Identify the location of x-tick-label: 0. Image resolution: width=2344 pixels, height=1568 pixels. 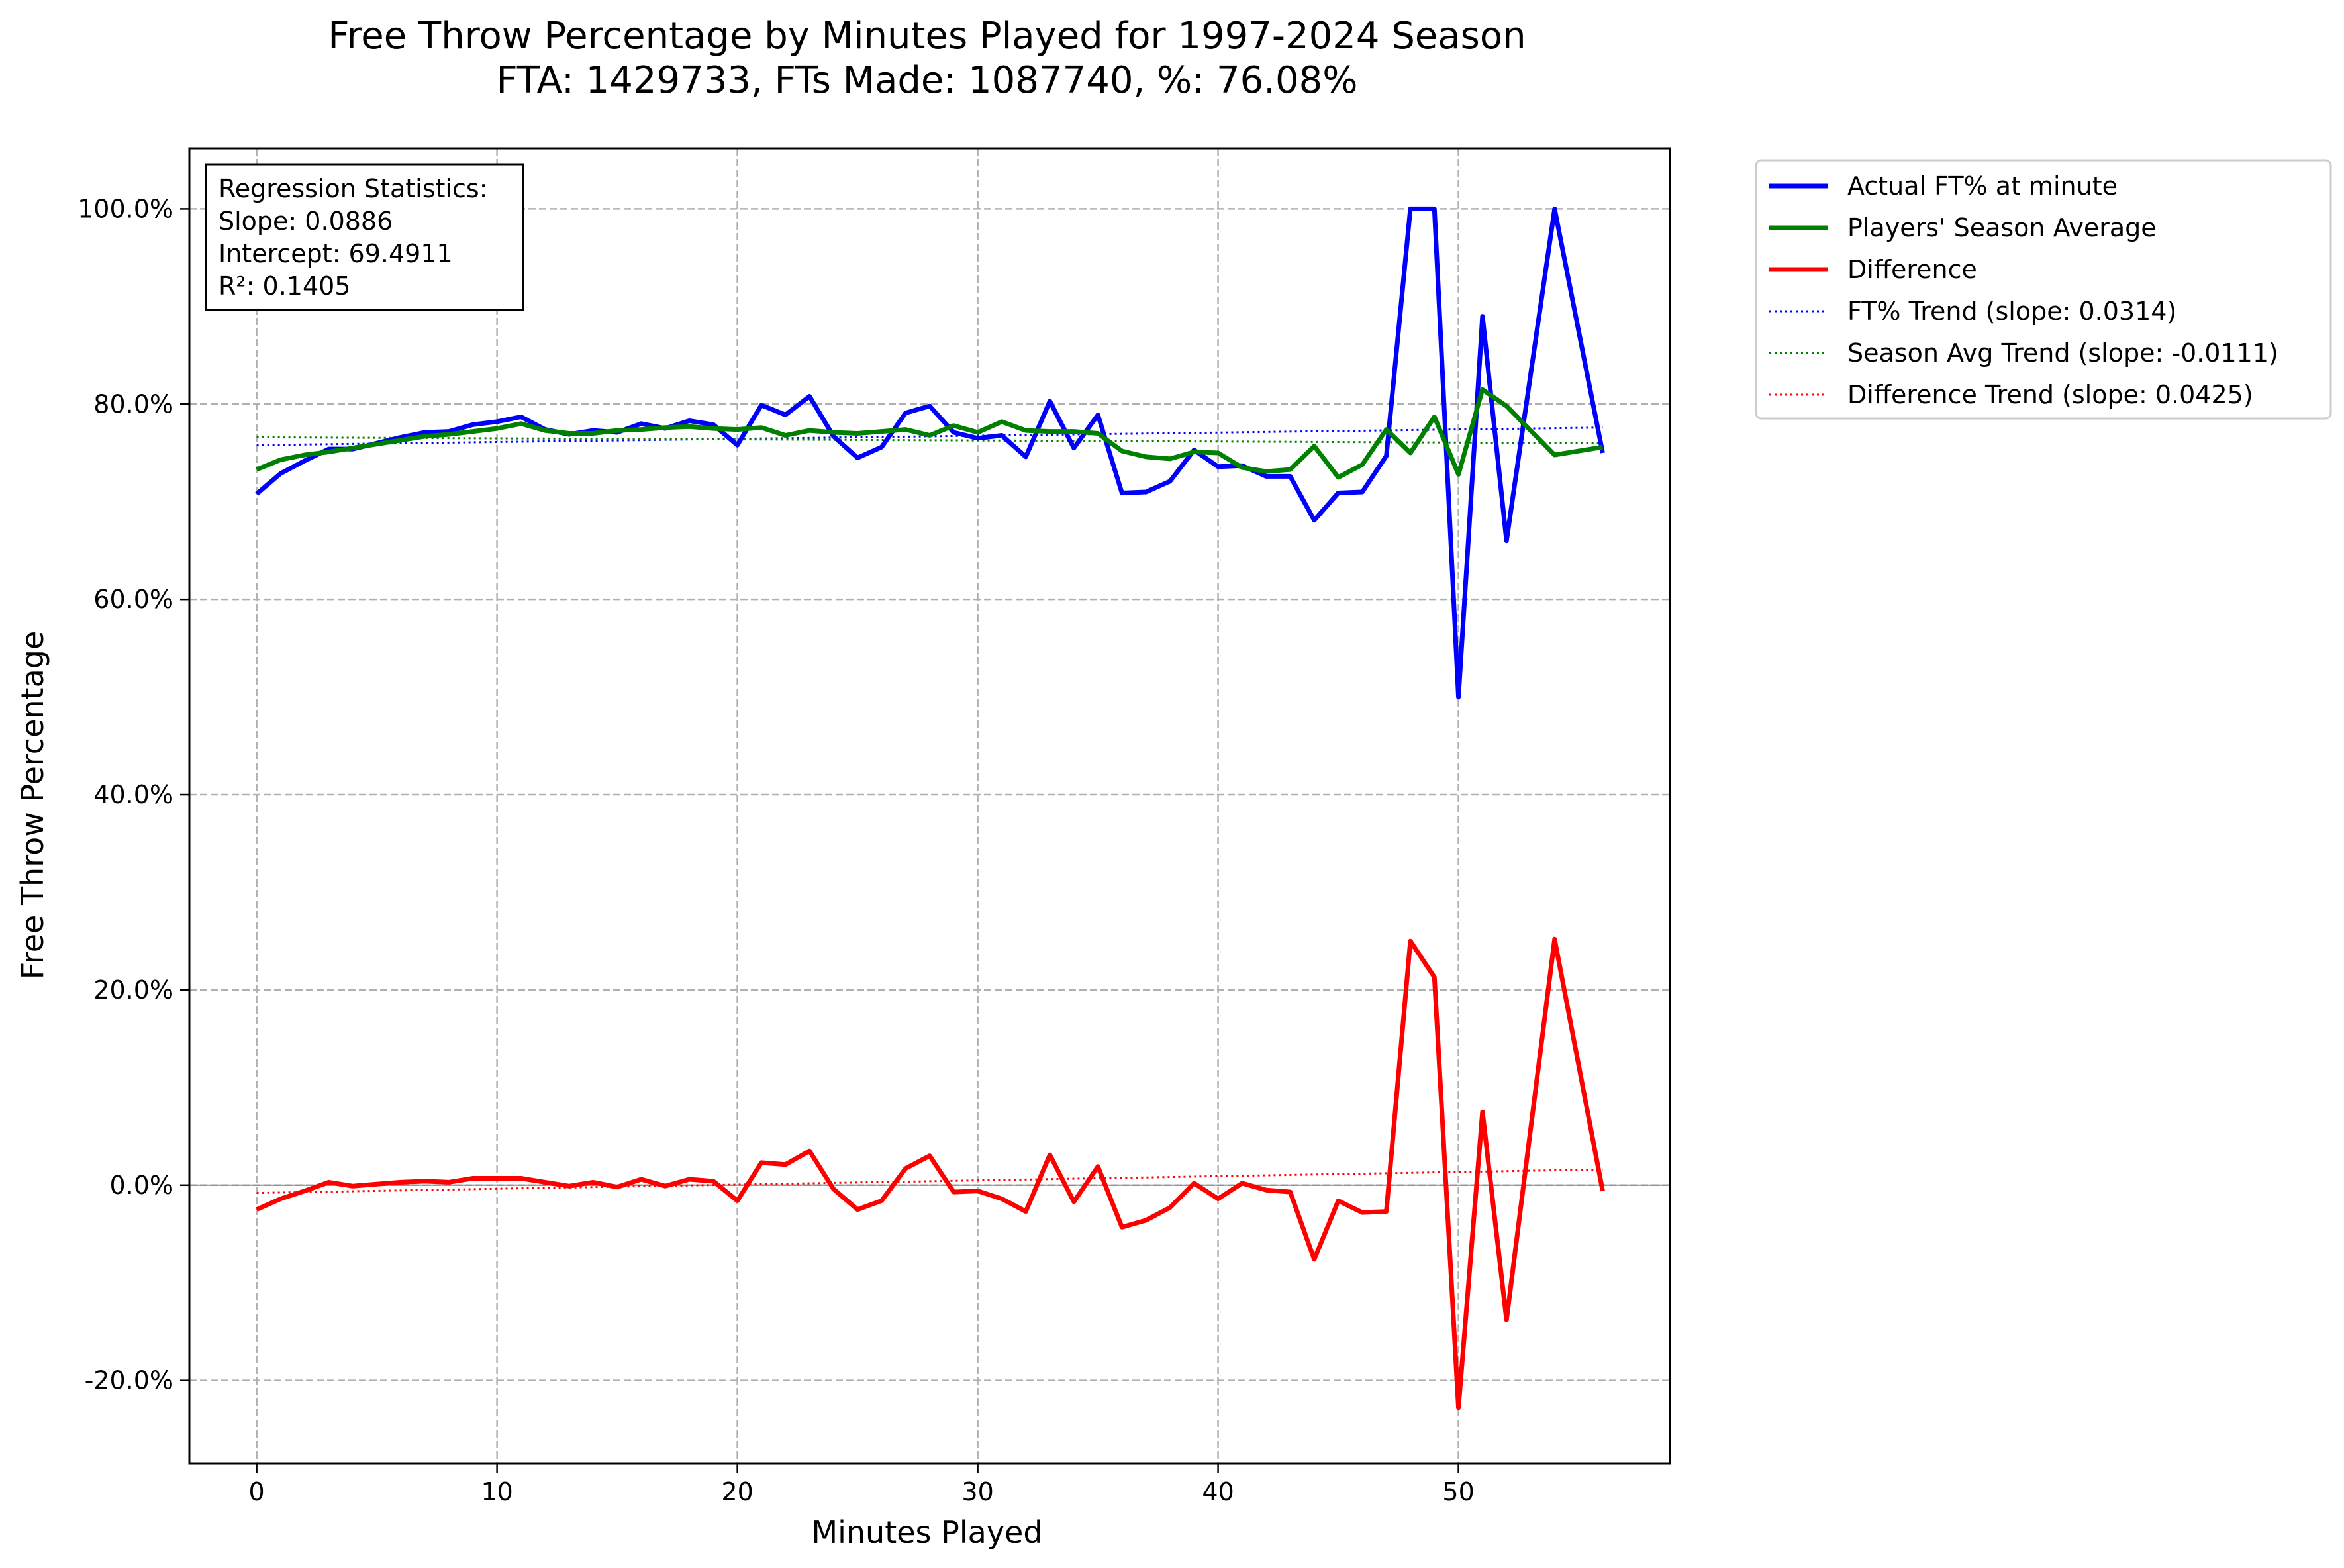
(257, 1491).